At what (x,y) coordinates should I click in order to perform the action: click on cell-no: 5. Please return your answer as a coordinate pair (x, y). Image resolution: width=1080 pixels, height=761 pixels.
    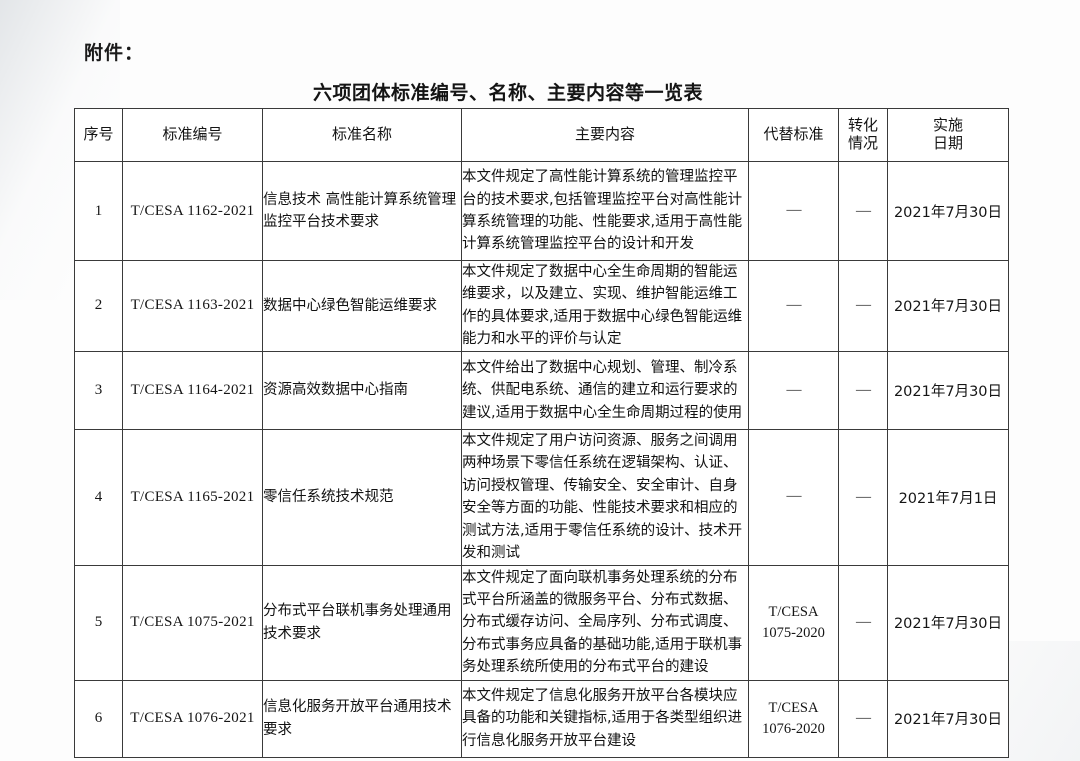
    Looking at the image, I should click on (98, 622).